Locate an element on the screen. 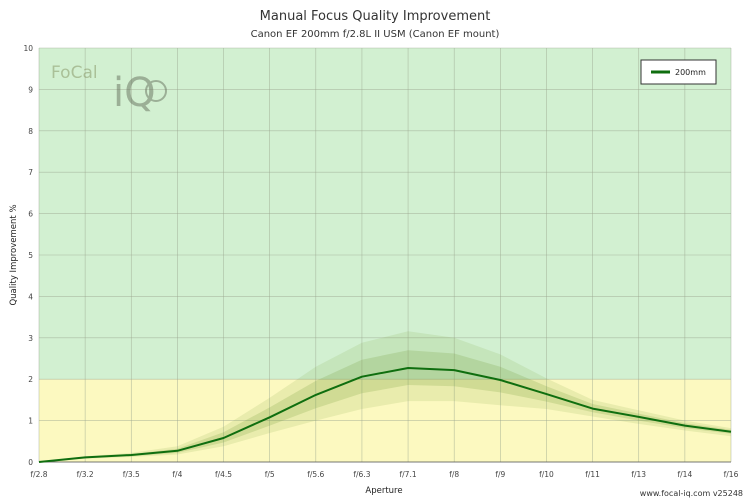  y-tick-label: 6 is located at coordinates (30, 214).